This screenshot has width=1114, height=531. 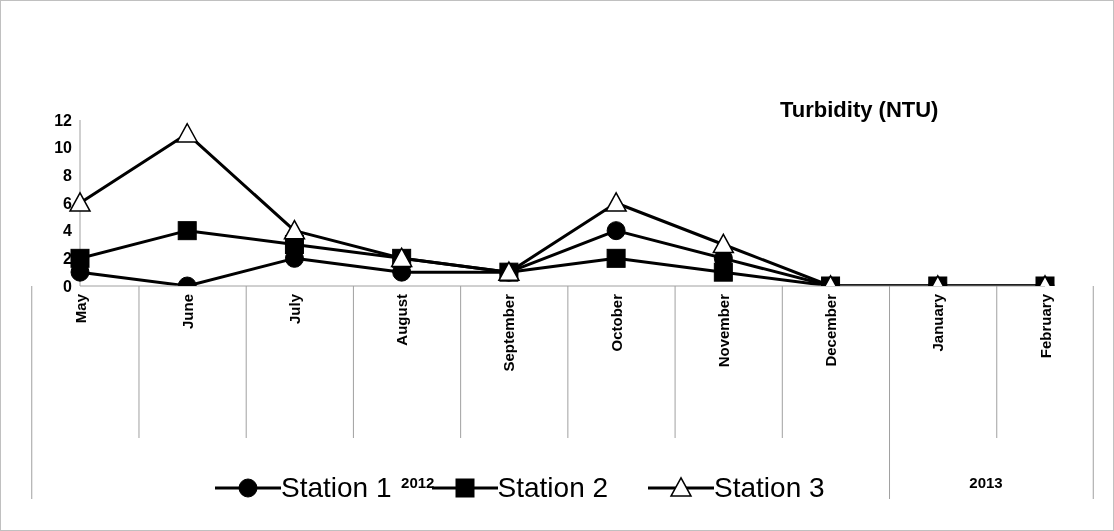 I want to click on x-tick-label: September, so click(x=509, y=332).